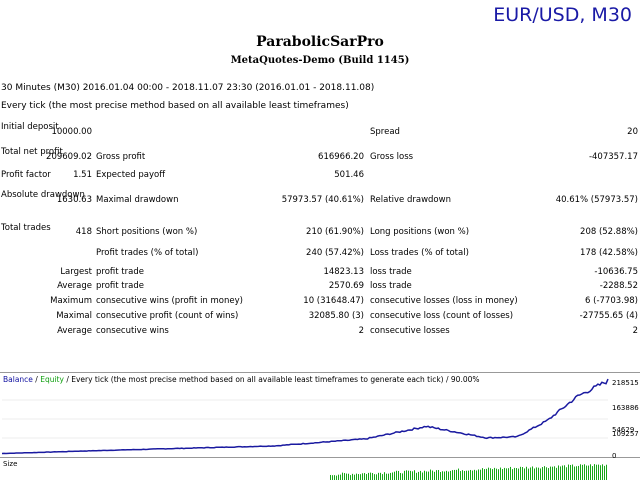  Describe the element at coordinates (83, 232) in the screenshot. I see `total-trades-value: 418` at that location.